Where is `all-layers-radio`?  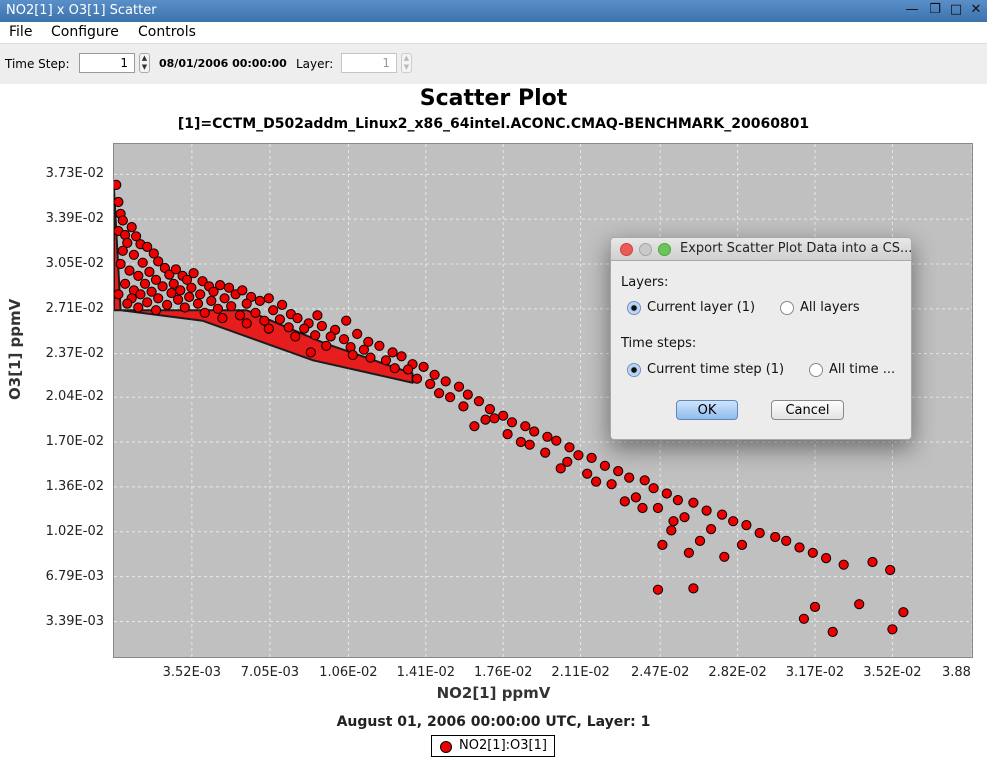 all-layers-radio is located at coordinates (787, 308).